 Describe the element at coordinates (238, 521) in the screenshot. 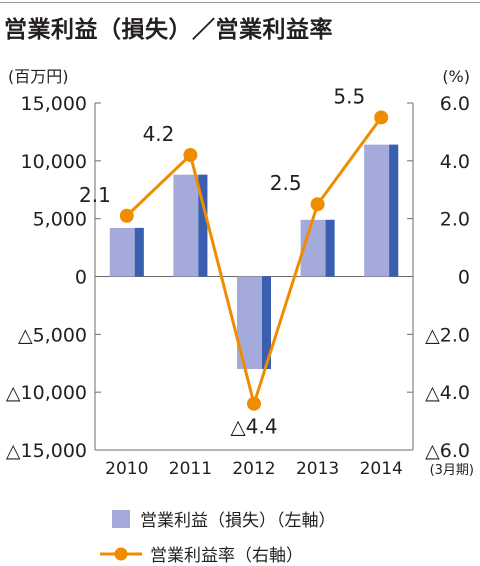

I see `legend-label-operating-income: 営業利益（損失）（左軸）` at that location.